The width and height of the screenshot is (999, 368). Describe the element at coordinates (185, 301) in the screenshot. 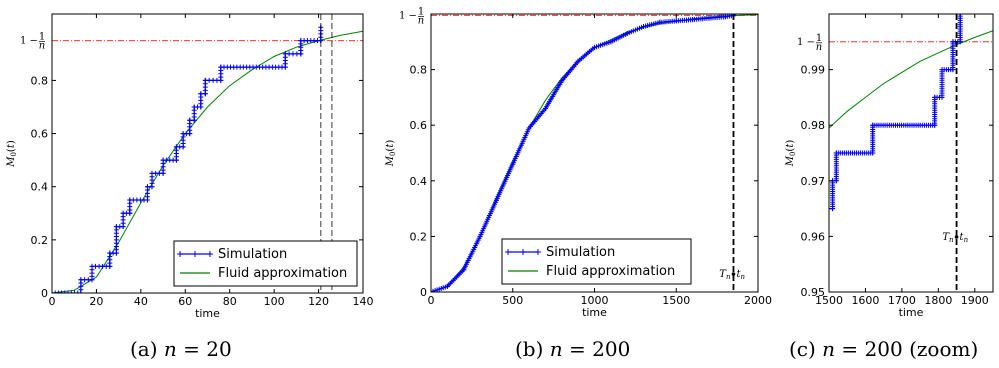

I see `x-tick-label: 60` at that location.